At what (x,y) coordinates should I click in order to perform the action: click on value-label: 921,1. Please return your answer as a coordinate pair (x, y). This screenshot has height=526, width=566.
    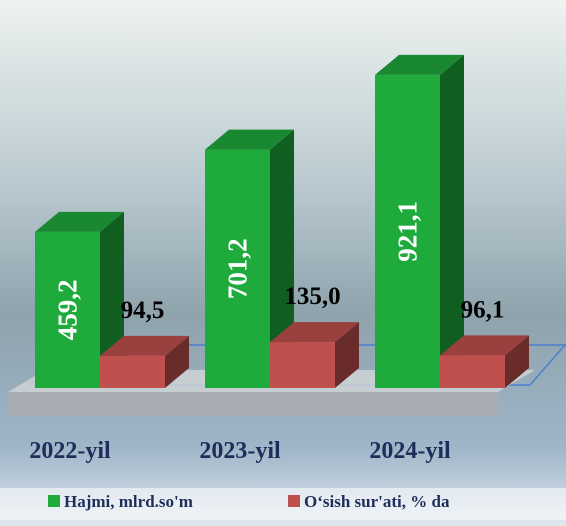
    Looking at the image, I should click on (408, 231).